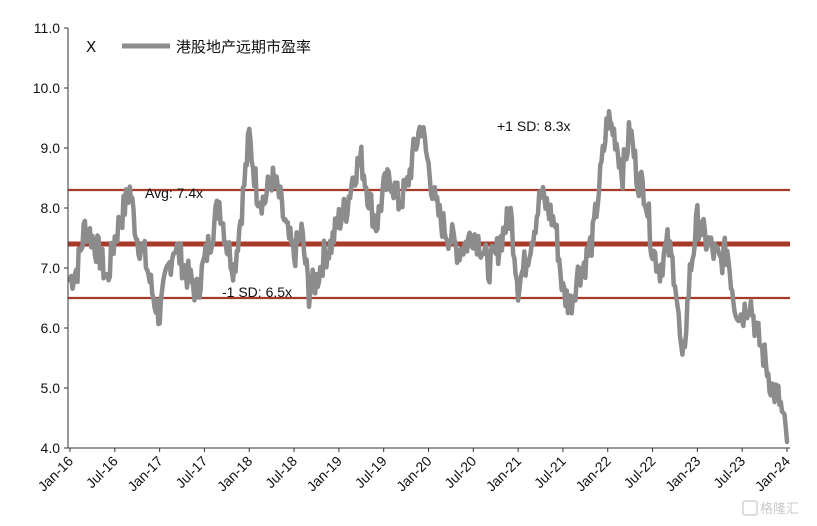 This screenshot has width=817, height=526. What do you see at coordinates (773, 474) in the screenshot?
I see `x-tick-label: Jan-24` at bounding box center [773, 474].